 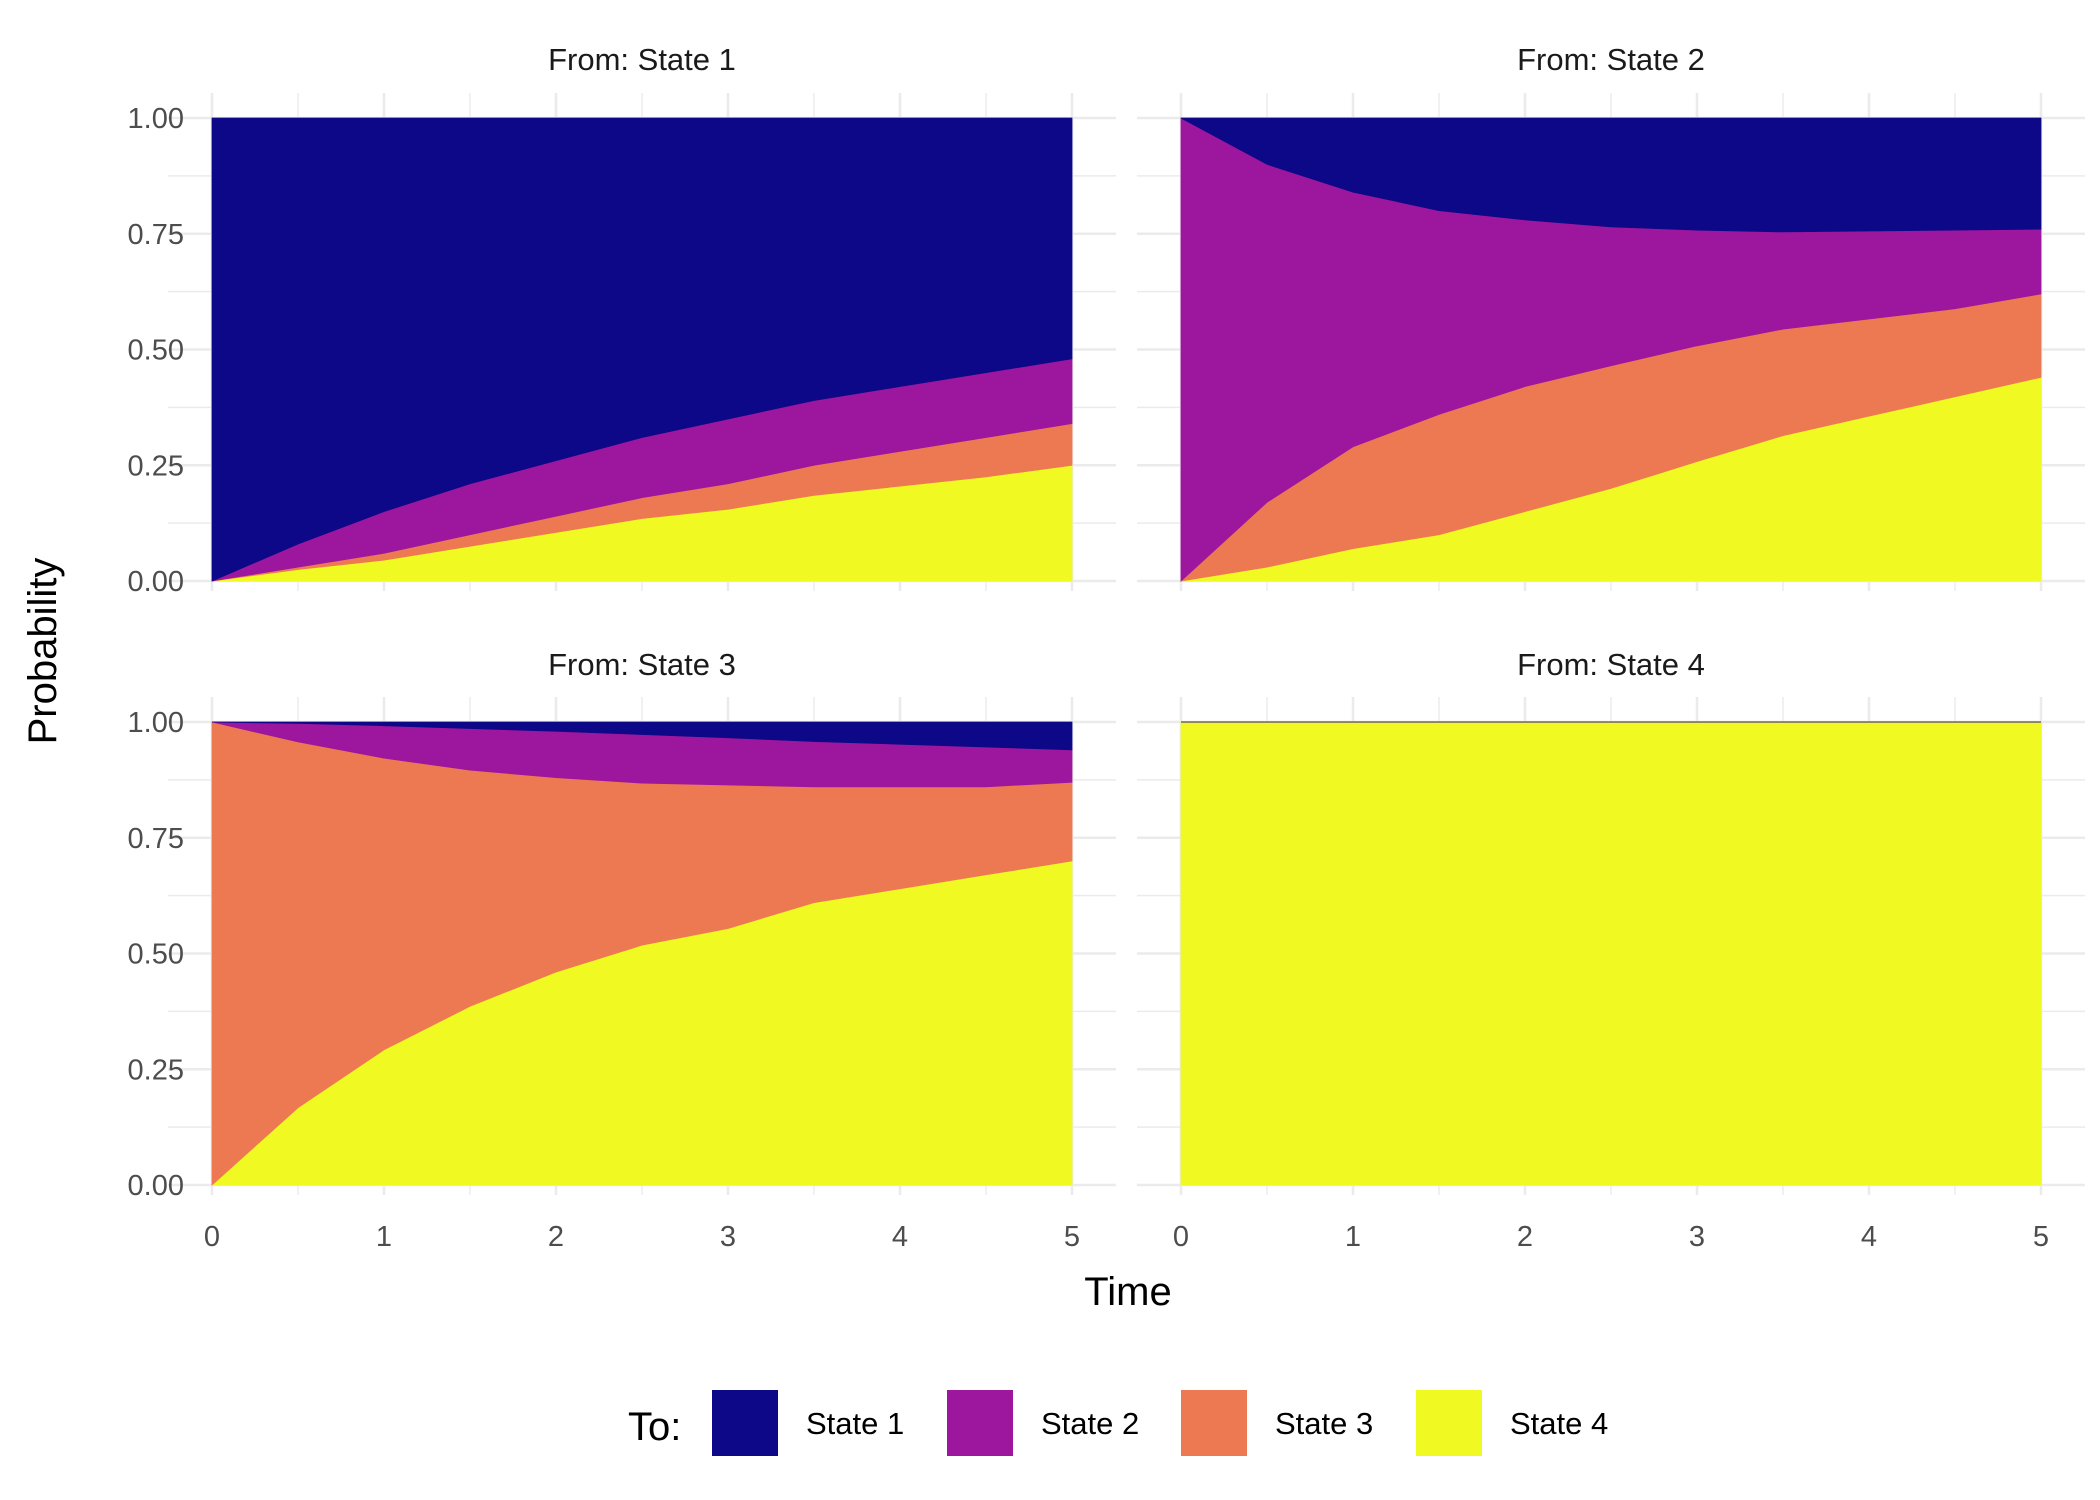 What do you see at coordinates (1611, 664) in the screenshot?
I see `facet-strip-label: From: State 4` at bounding box center [1611, 664].